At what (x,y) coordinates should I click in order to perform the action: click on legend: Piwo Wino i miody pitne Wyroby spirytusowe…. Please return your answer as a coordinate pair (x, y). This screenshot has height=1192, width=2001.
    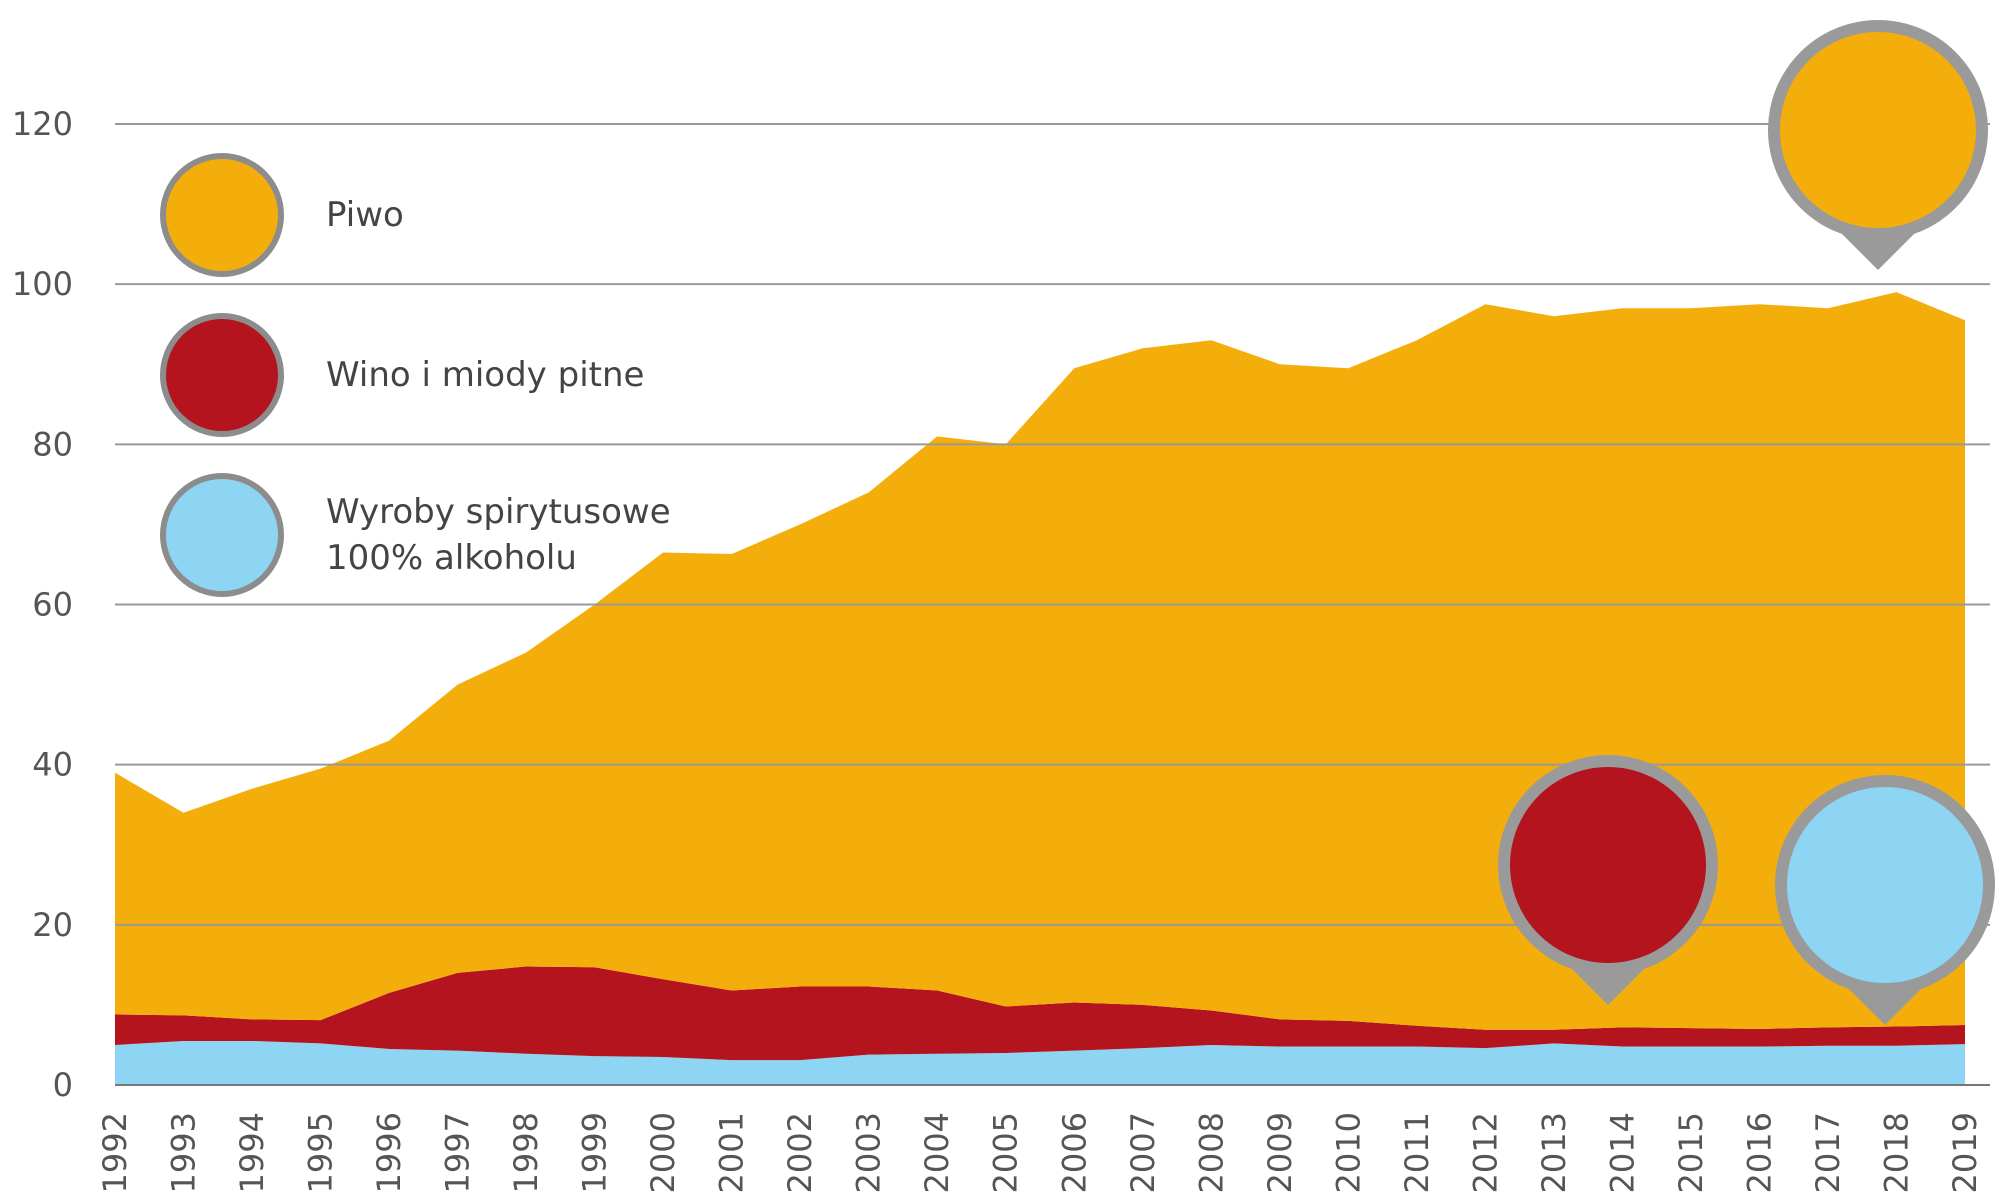
    Looking at the image, I should click on (423, 375).